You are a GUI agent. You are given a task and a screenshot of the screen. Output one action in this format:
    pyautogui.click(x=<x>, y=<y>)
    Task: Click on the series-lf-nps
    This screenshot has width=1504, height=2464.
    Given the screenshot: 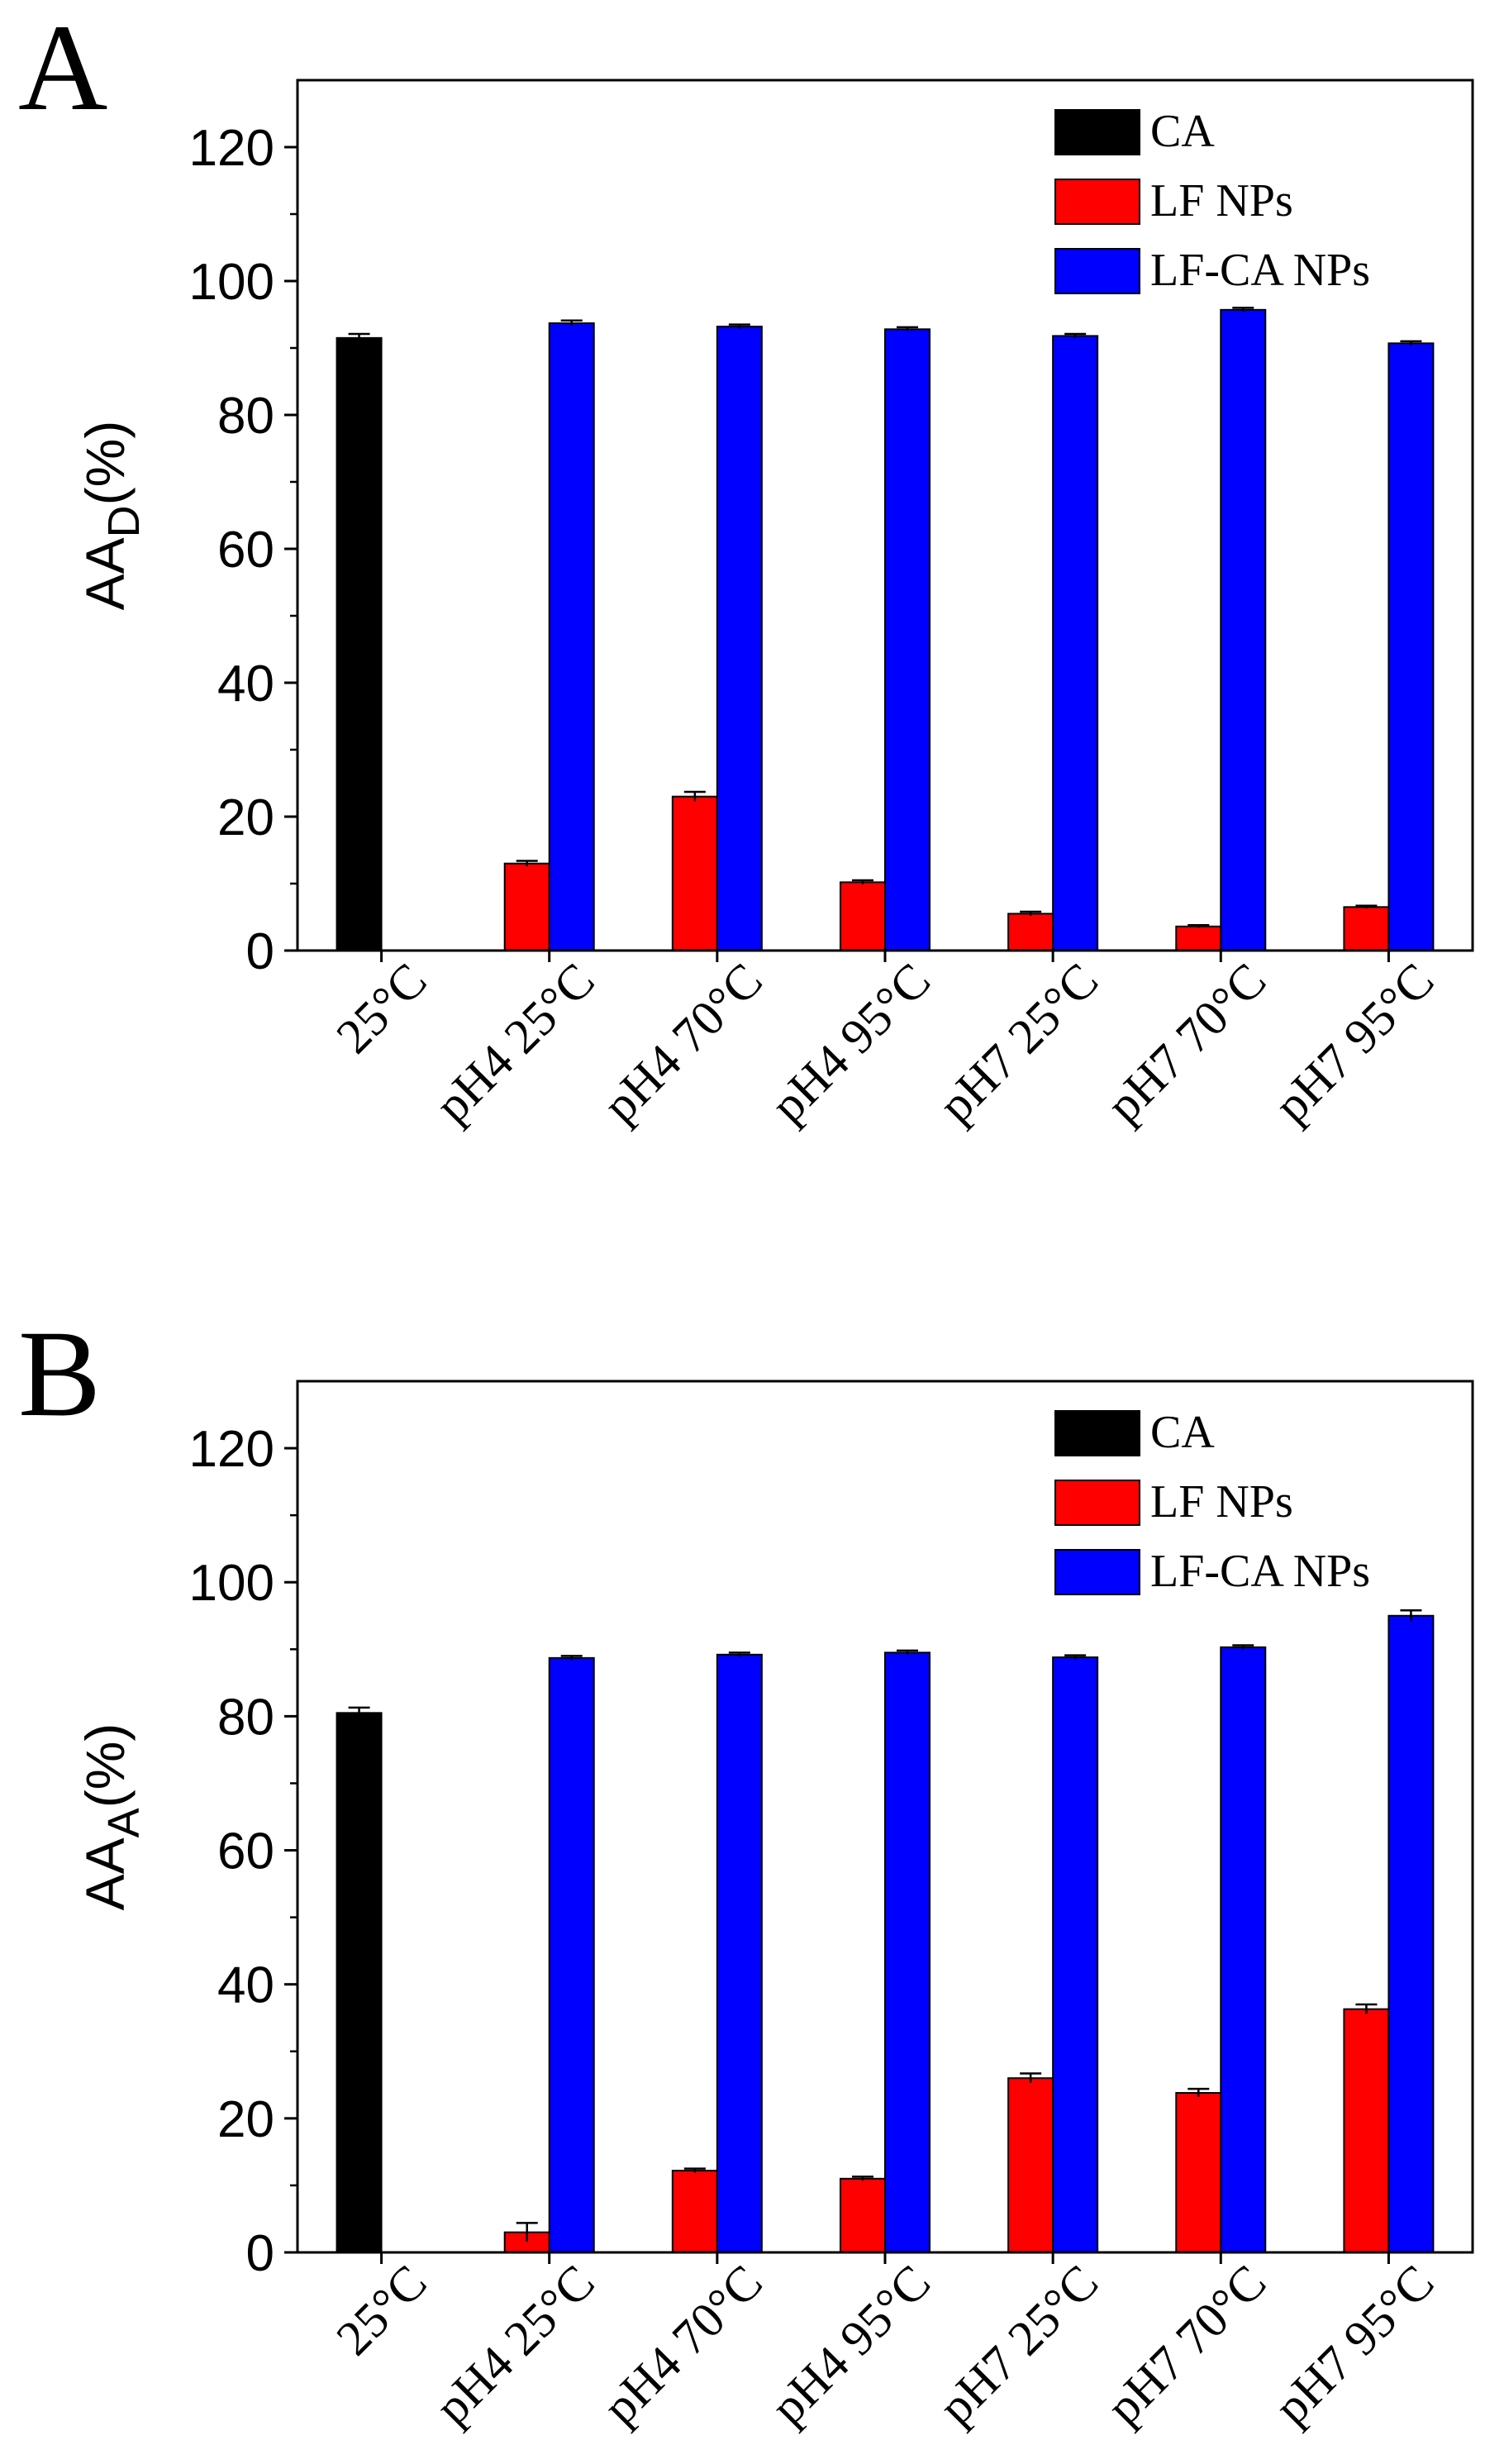 What is the action you would take?
    pyautogui.click(x=946, y=2128)
    